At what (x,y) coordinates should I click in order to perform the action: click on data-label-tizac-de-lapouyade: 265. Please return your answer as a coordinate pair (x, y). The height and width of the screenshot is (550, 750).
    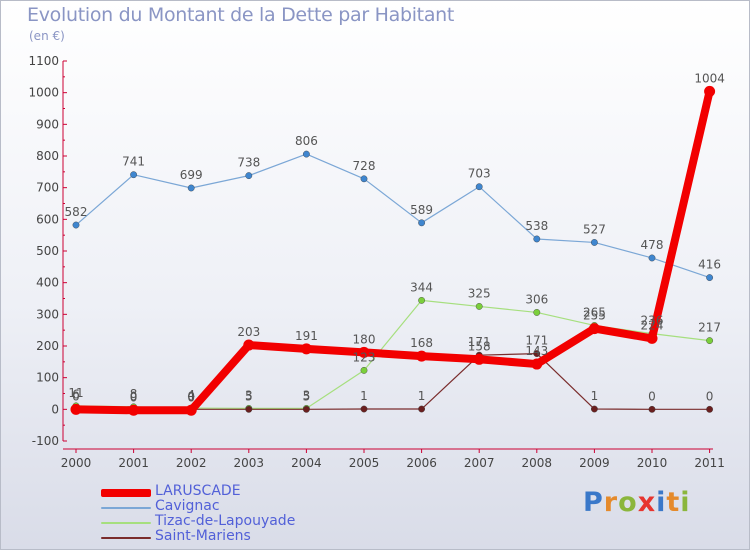
    Looking at the image, I should click on (594, 312).